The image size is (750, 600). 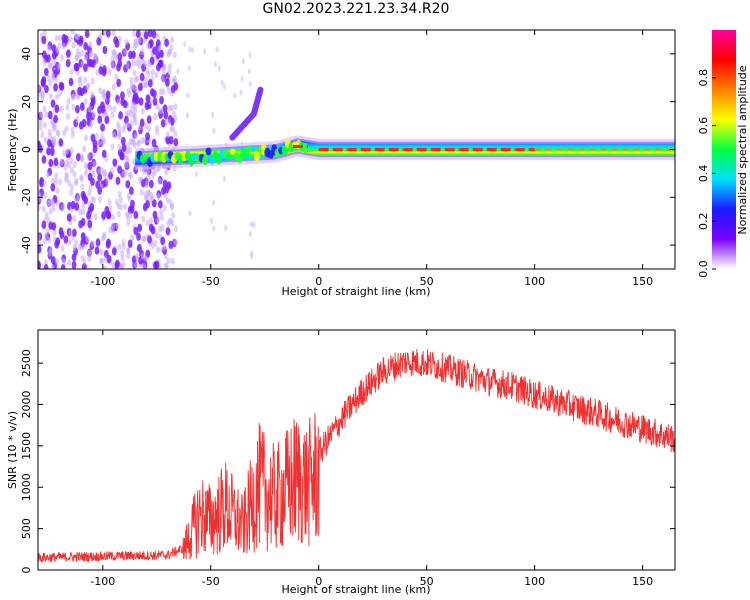 I want to click on x-tick-label: -50, so click(x=211, y=581).